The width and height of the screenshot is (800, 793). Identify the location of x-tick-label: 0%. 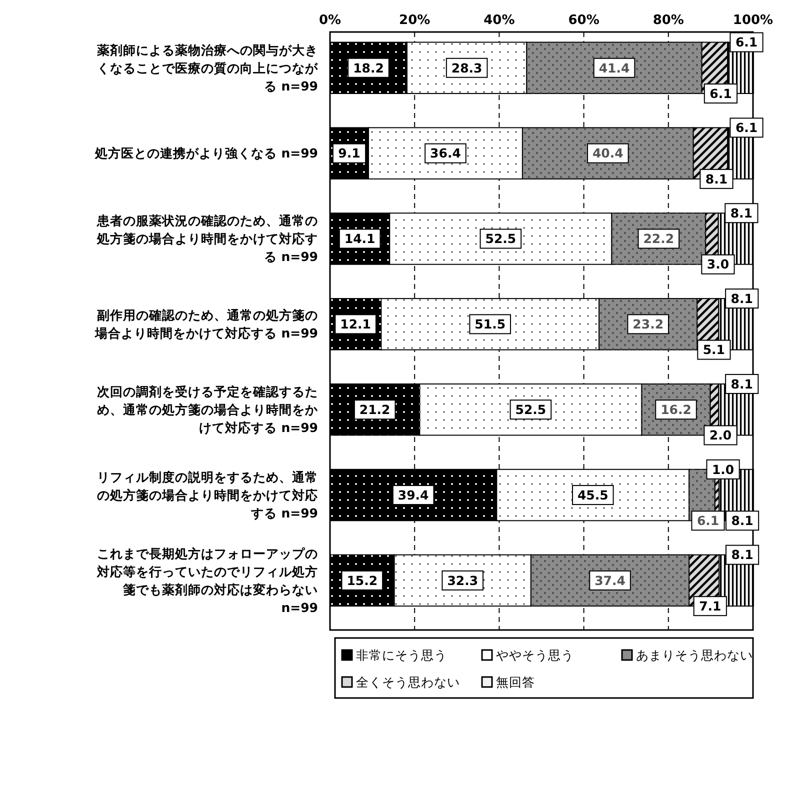
(330, 20).